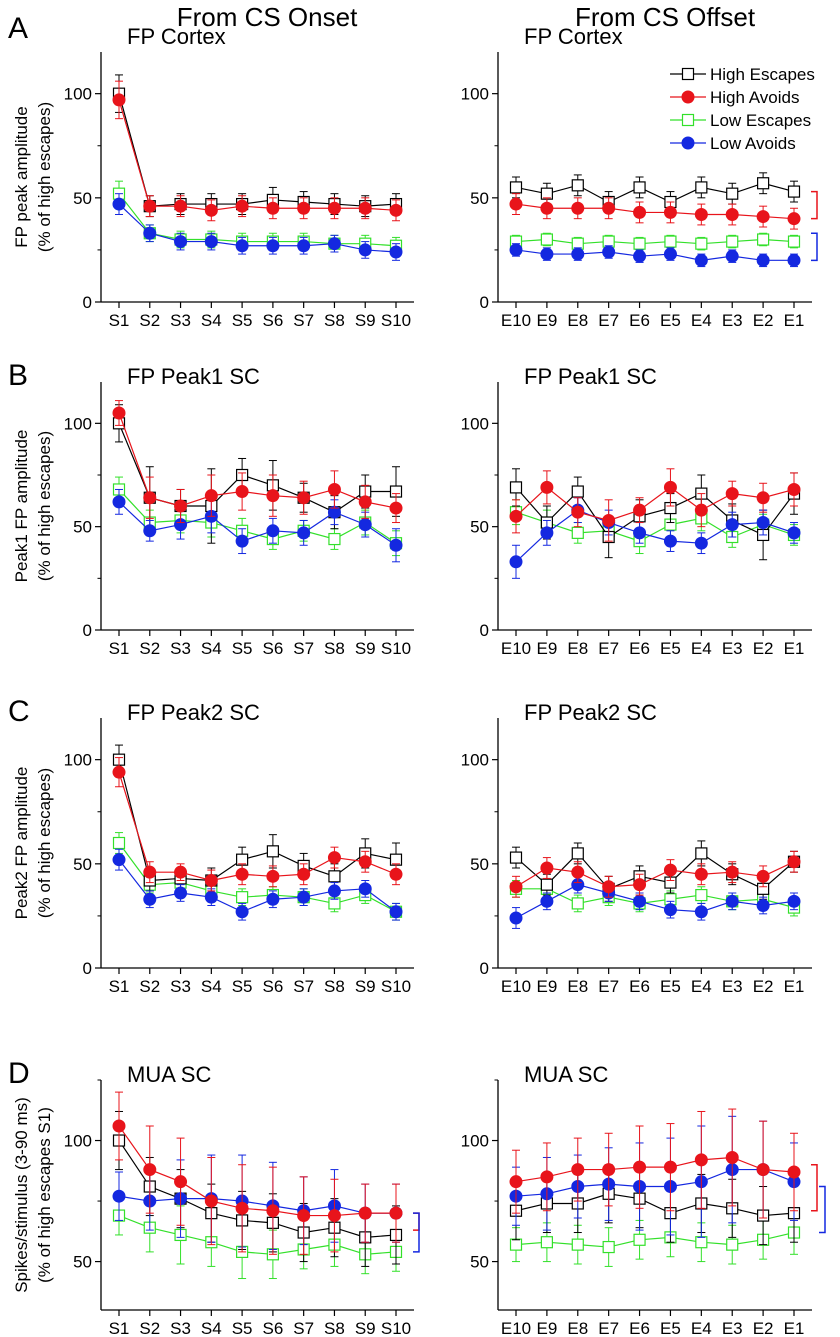  Describe the element at coordinates (516, 1328) in the screenshot. I see `x-tick-label: E10` at that location.